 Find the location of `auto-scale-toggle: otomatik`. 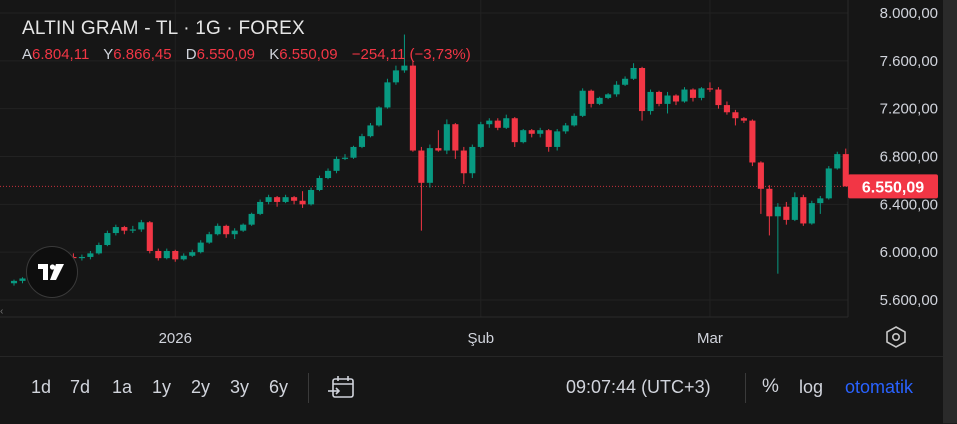

auto-scale-toggle: otomatik is located at coordinates (879, 387).